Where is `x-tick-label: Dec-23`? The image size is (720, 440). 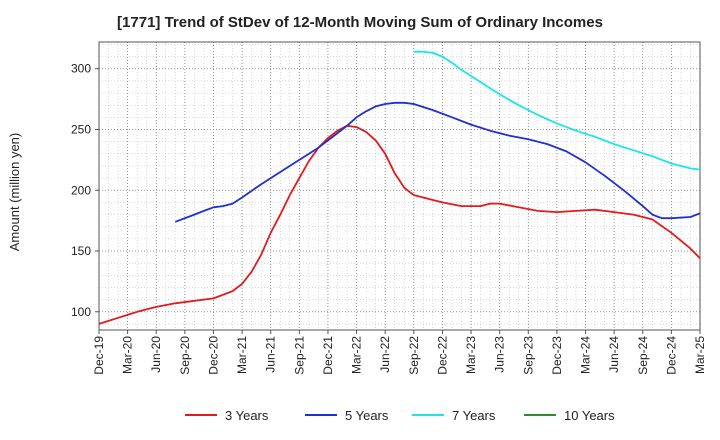 x-tick-label: Dec-23 is located at coordinates (557, 355).